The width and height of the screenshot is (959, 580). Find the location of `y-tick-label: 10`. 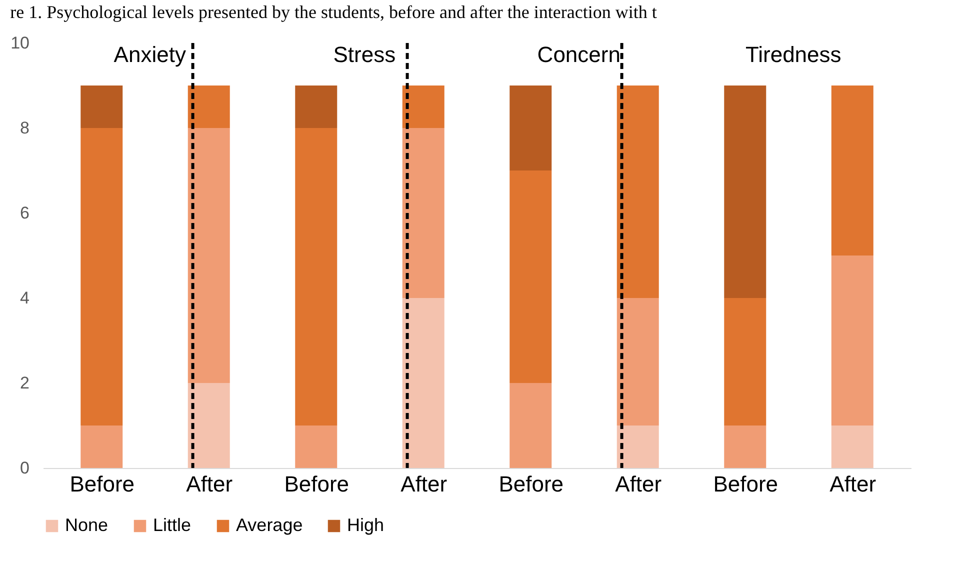

y-tick-label: 10 is located at coordinates (20, 43).